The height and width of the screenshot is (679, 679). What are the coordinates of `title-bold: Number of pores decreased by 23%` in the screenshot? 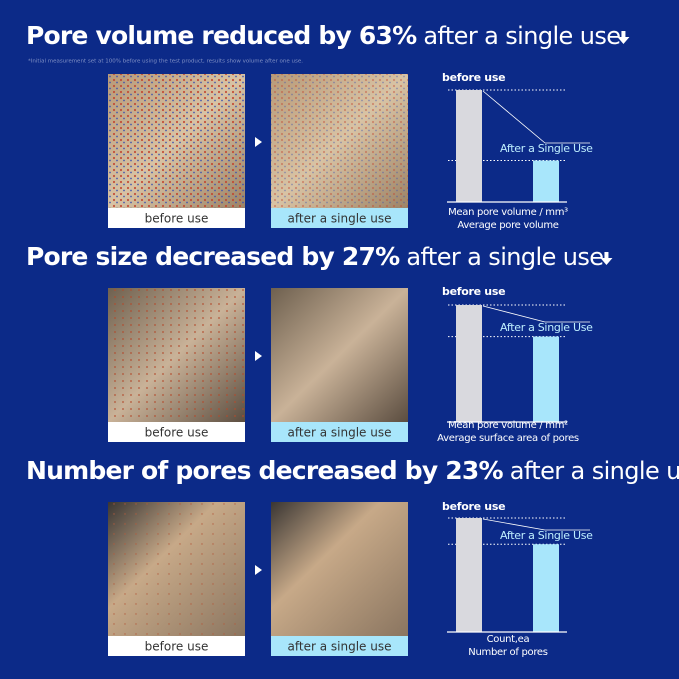 It's located at (264, 470).